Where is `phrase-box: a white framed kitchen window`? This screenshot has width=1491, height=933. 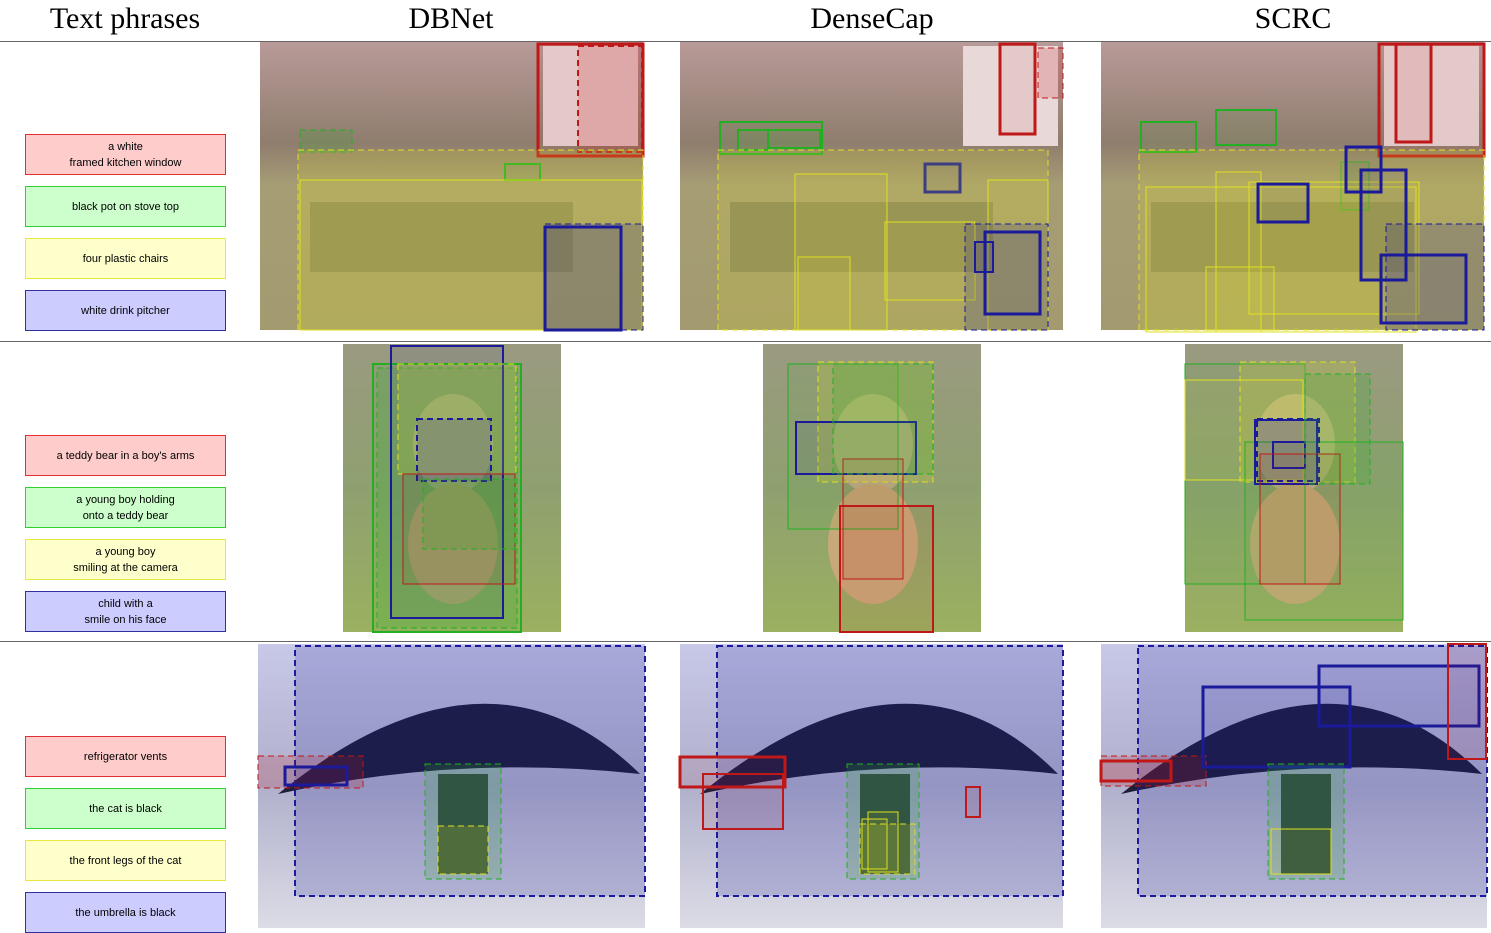
phrase-box: a white framed kitchen window is located at coordinates (125, 154).